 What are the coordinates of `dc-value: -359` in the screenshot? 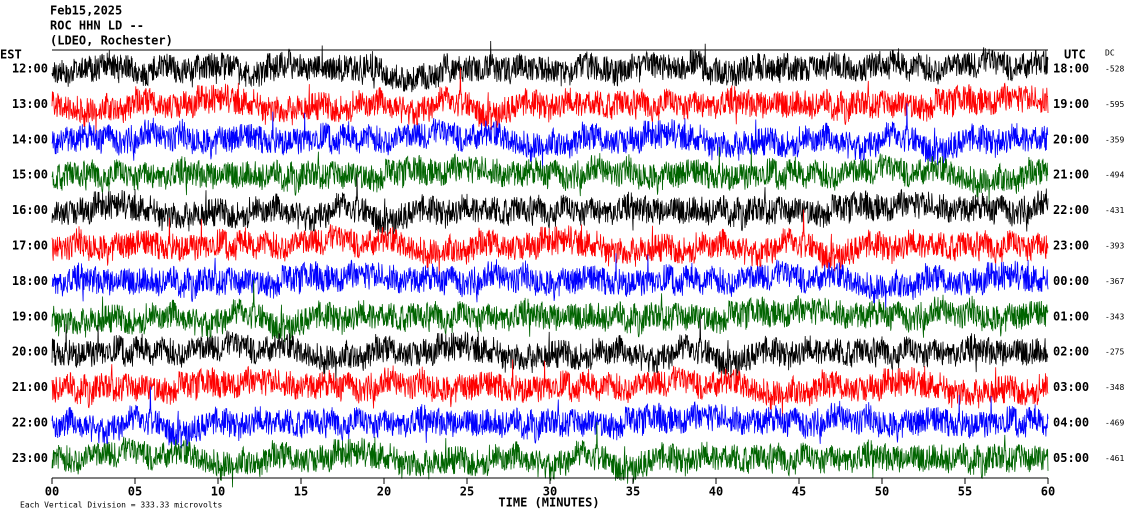 It's located at (1114, 139).